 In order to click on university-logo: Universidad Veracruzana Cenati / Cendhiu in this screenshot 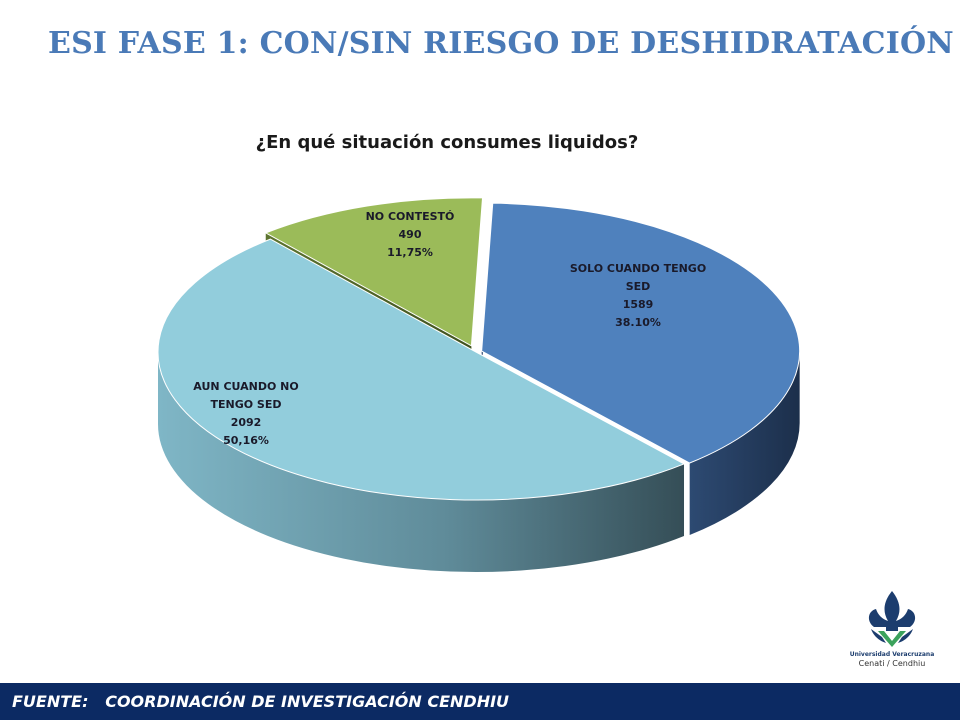, I will do `click(892, 635)`.